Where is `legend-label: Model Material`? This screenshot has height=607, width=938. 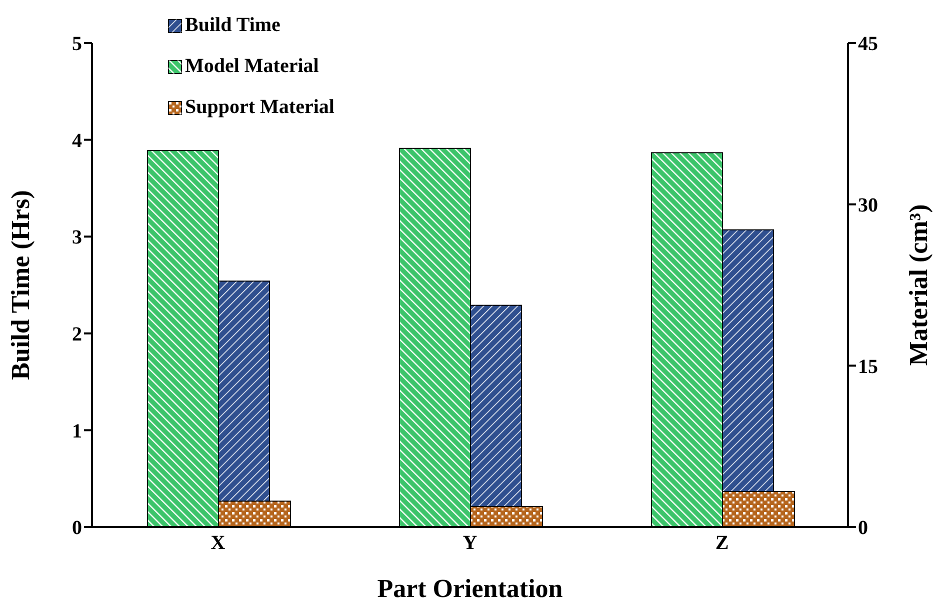
legend-label: Model Material is located at coordinates (252, 66).